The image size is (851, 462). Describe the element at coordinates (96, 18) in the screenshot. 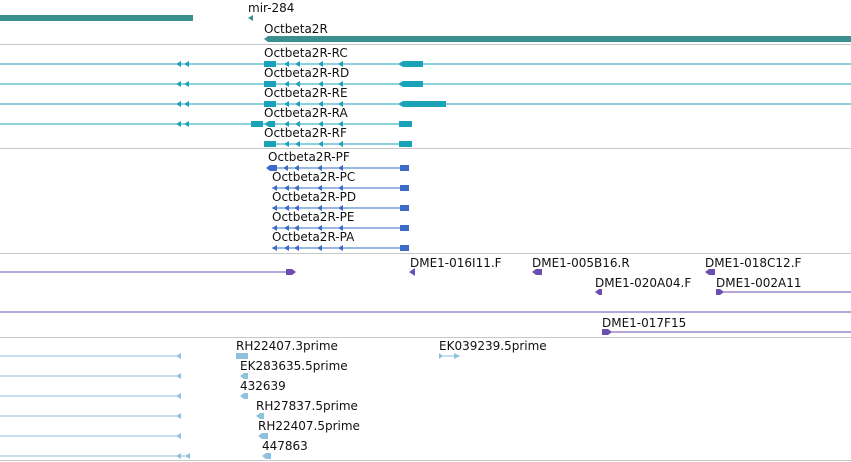

I see `gene-feature-left` at that location.